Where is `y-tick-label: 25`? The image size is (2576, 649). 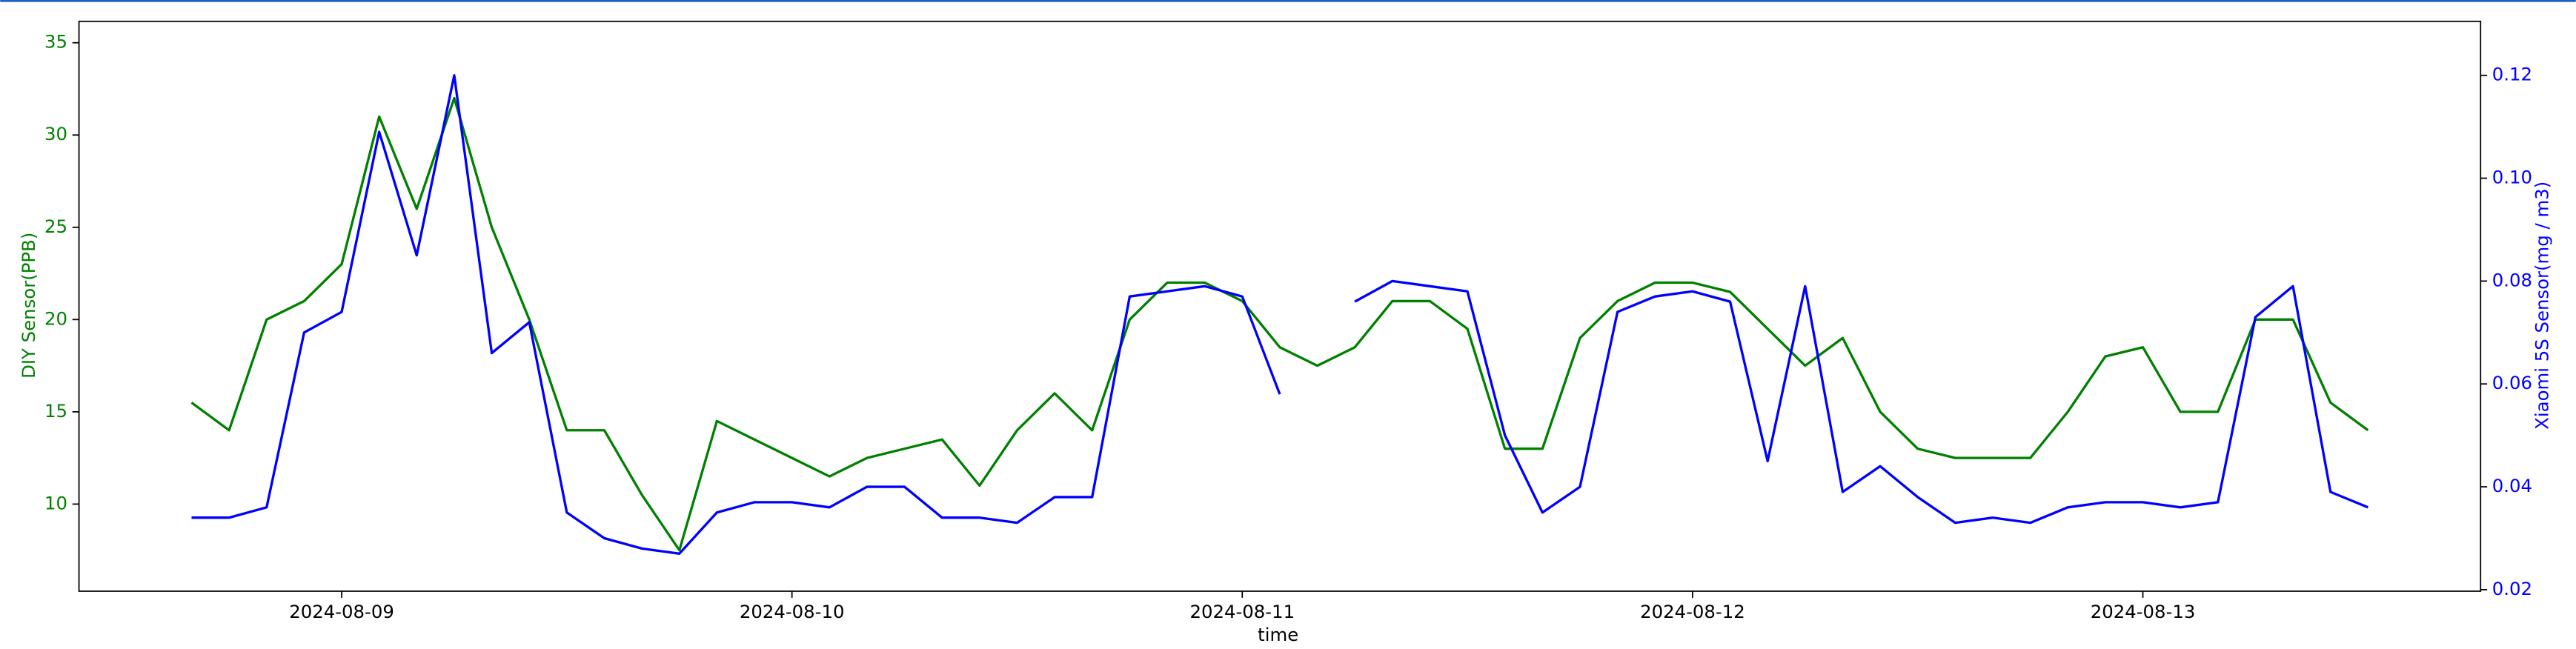
y-tick-label: 25 is located at coordinates (55, 226).